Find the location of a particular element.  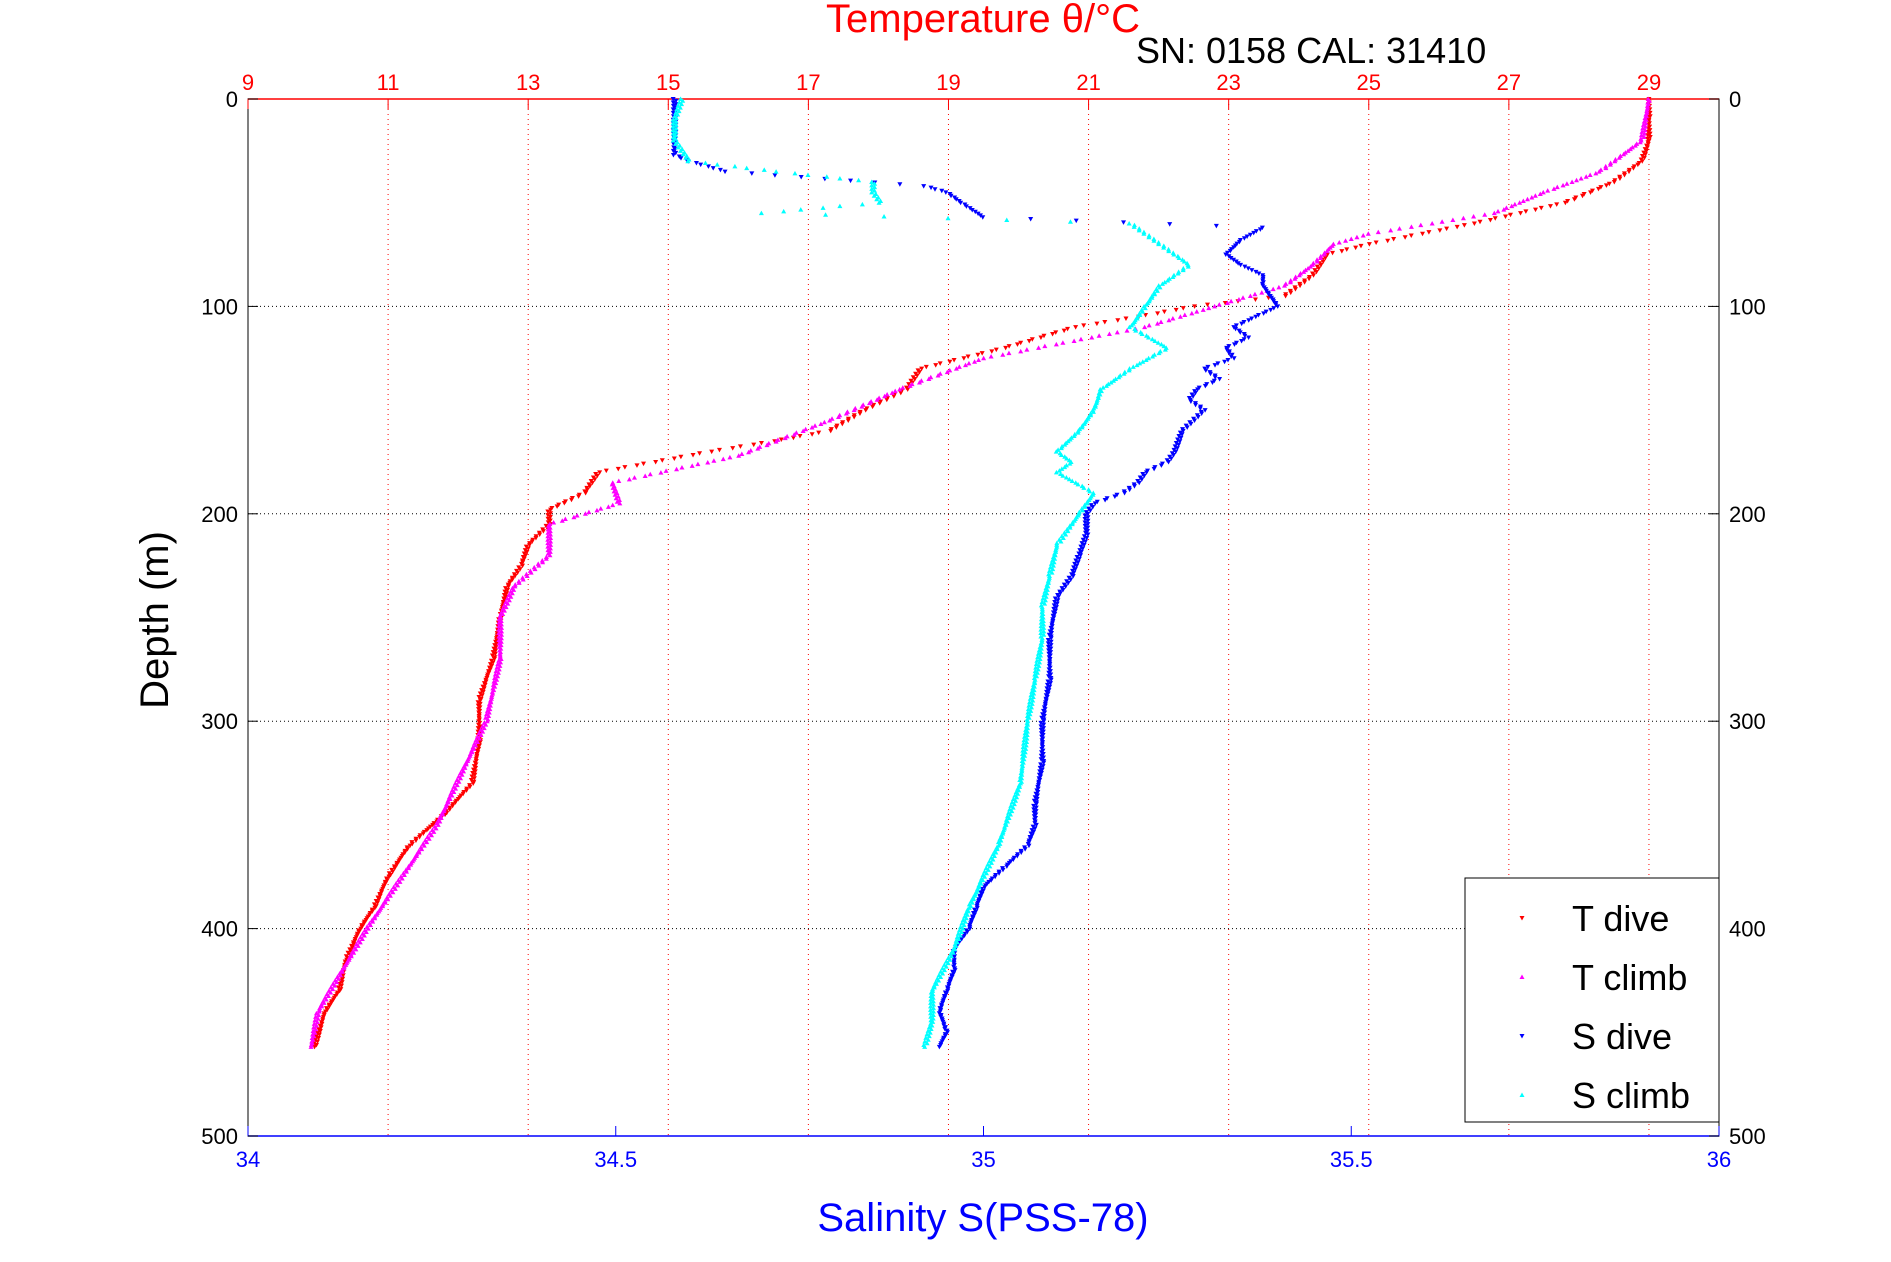

sal-tick-label: 34.5 is located at coordinates (615, 1159).